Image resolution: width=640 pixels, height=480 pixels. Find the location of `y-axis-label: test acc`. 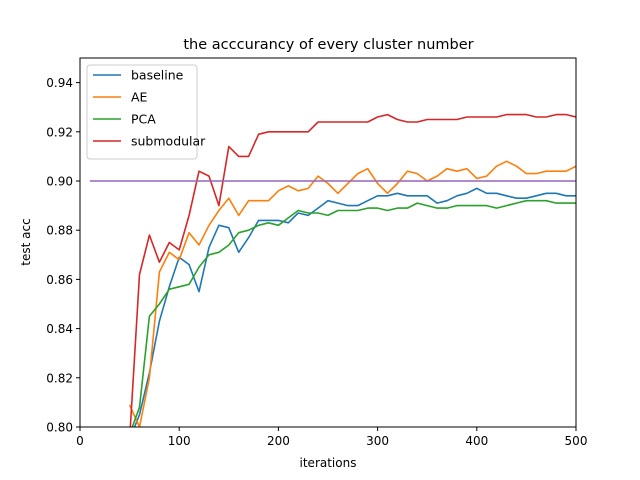

y-axis-label: test acc is located at coordinates (26, 241).